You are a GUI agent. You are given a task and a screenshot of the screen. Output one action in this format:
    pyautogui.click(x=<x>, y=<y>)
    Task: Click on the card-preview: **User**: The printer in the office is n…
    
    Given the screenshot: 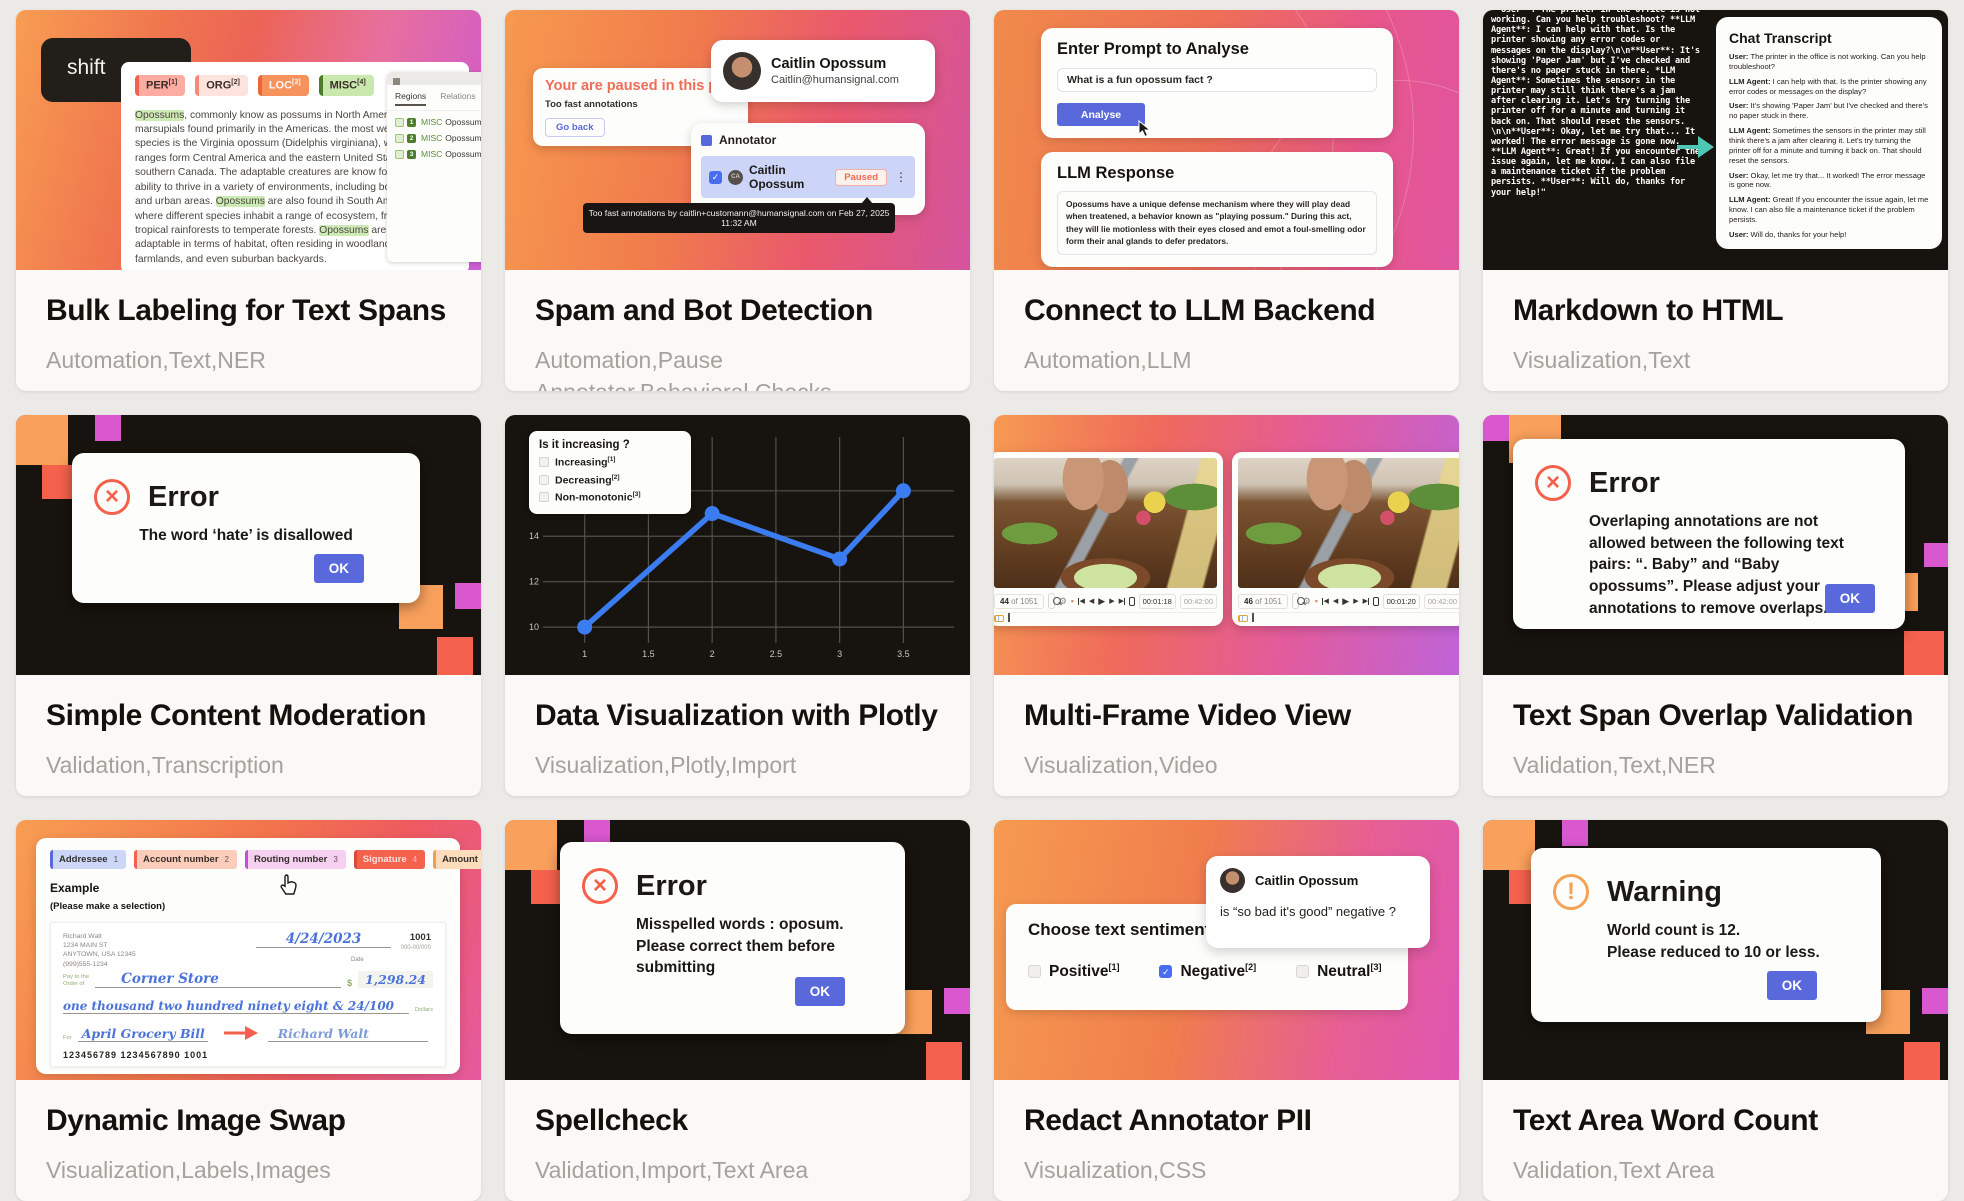 What is the action you would take?
    pyautogui.click(x=1715, y=140)
    